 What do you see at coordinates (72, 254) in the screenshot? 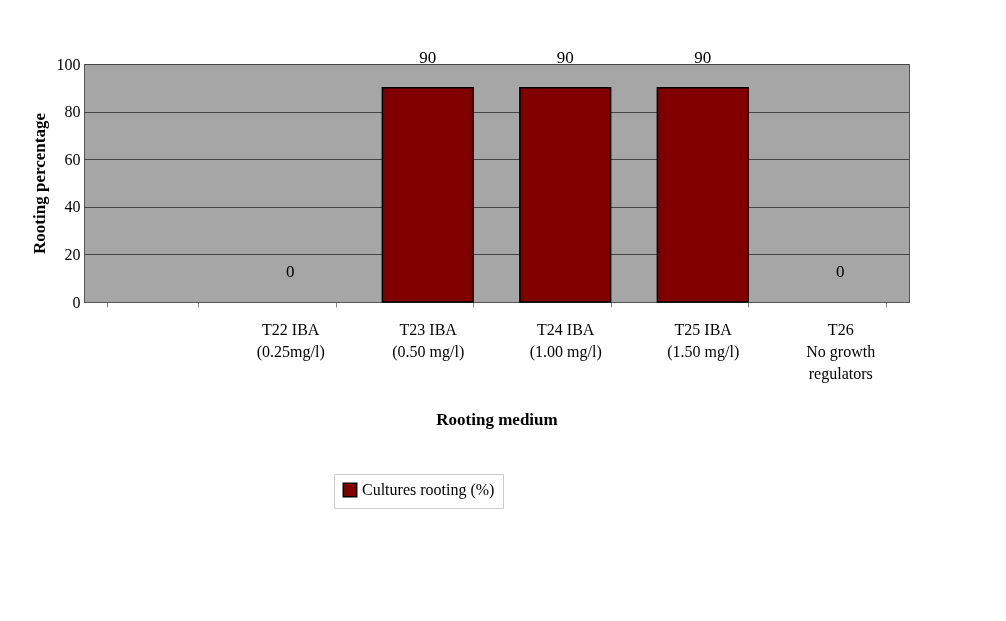
I see `y-tick-label: 20` at bounding box center [72, 254].